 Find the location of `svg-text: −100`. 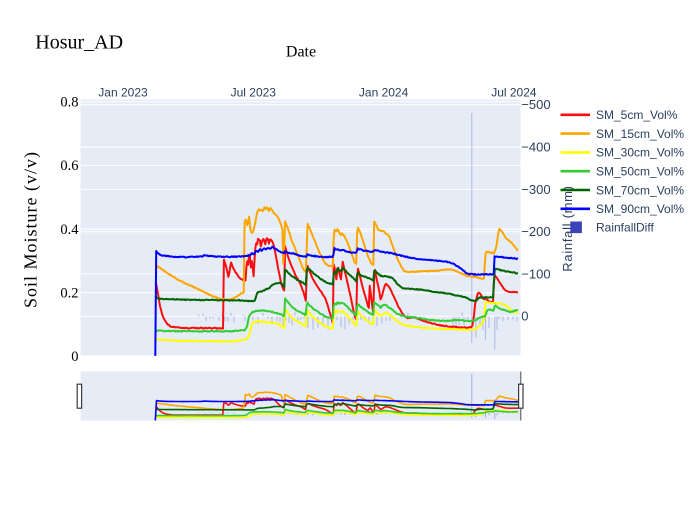

svg-text: −100 is located at coordinates (535, 273).